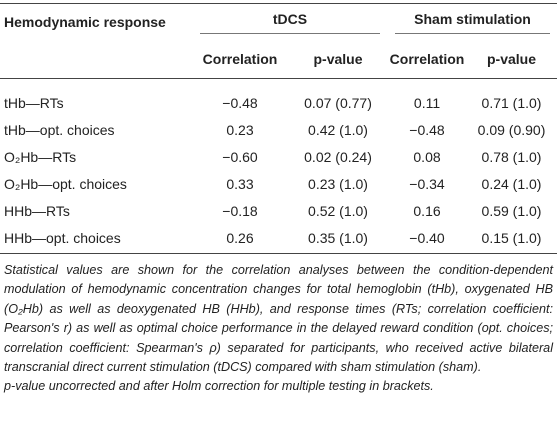 The width and height of the screenshot is (557, 428). What do you see at coordinates (427, 183) in the screenshot?
I see `cell: −0.34` at bounding box center [427, 183].